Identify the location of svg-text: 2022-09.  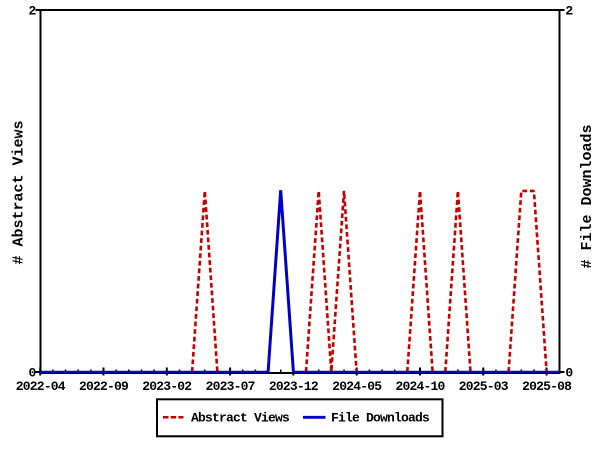
(104, 386).